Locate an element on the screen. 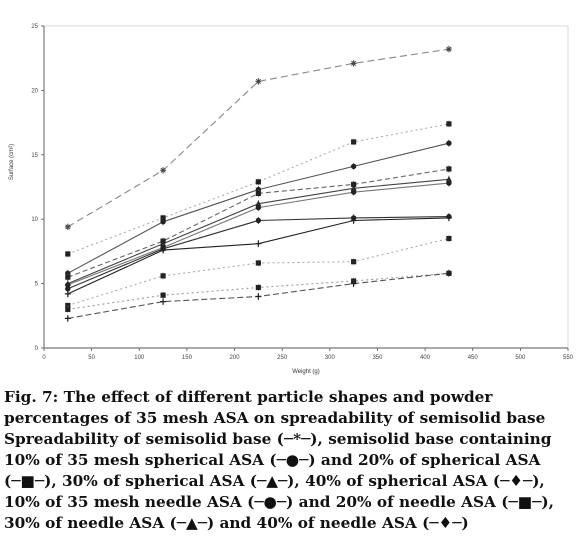 This screenshot has height=557, width=588. y-tick-label: 5 is located at coordinates (37, 285).